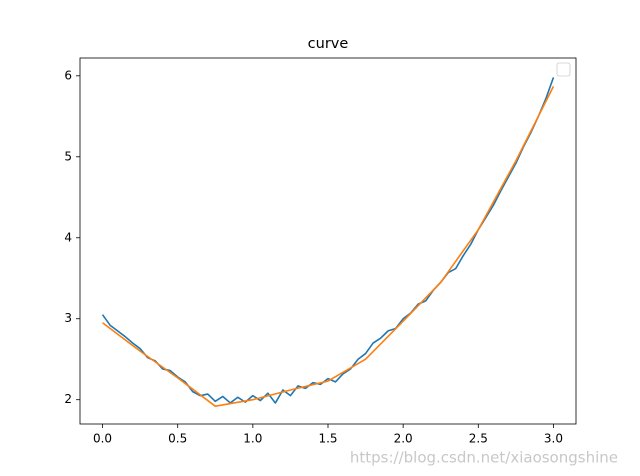 Image resolution: width=640 pixels, height=476 pixels. What do you see at coordinates (68, 318) in the screenshot?
I see `y-tick-label: 3` at bounding box center [68, 318].